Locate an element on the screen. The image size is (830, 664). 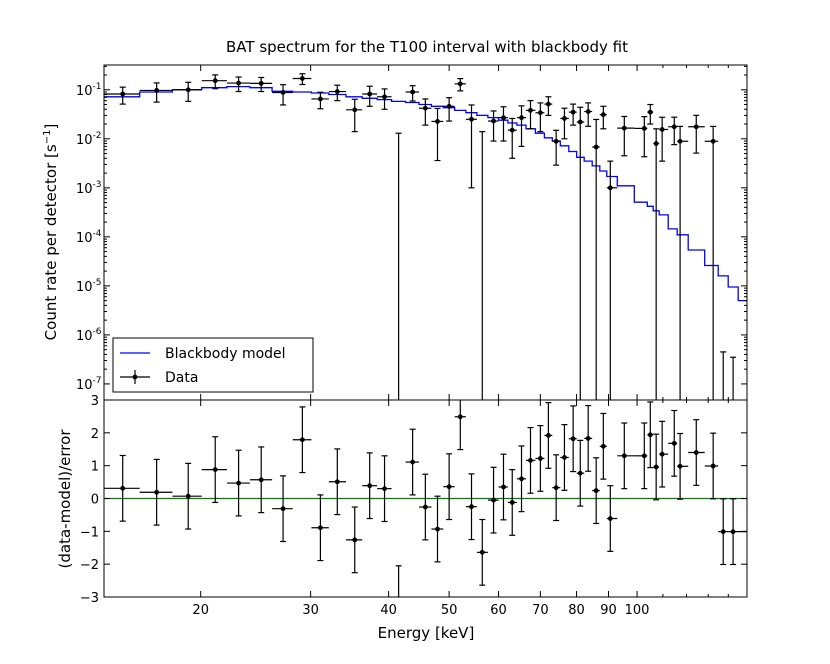
x-tick-label: 60 is located at coordinates (498, 610).